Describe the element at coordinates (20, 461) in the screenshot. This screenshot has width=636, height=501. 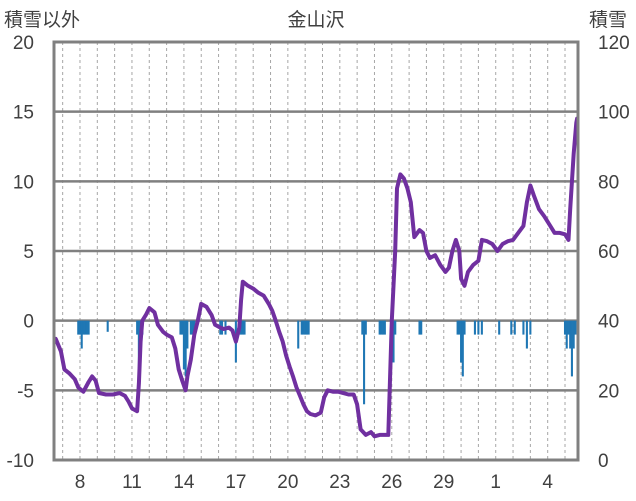
I see `left-tick-label: -10` at that location.